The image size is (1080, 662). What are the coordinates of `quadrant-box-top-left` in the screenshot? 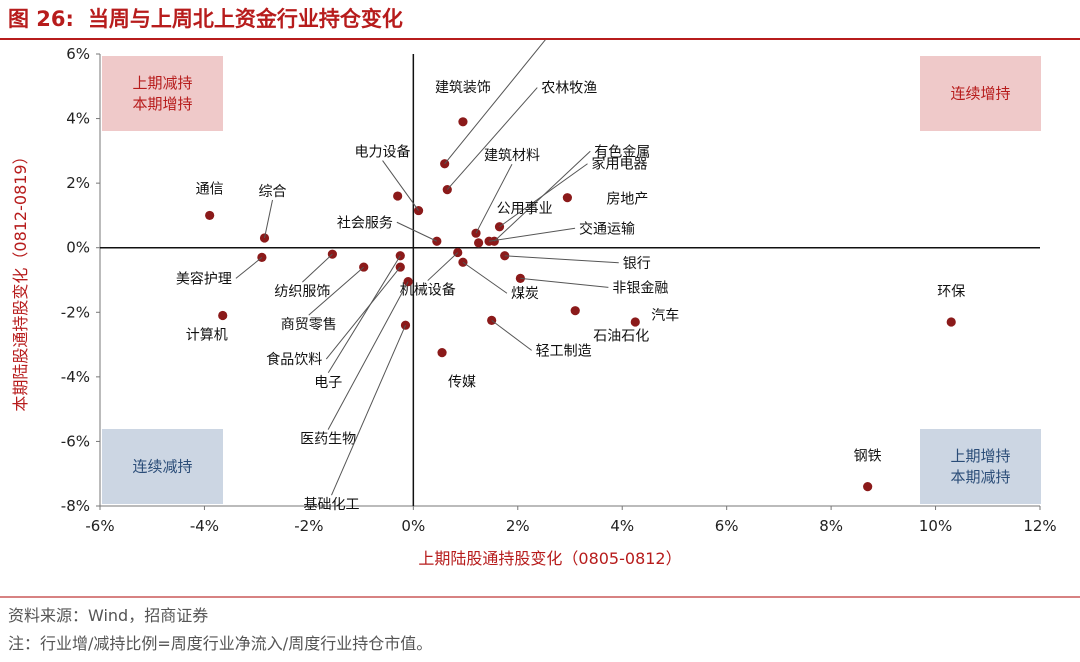 It's located at (162, 93).